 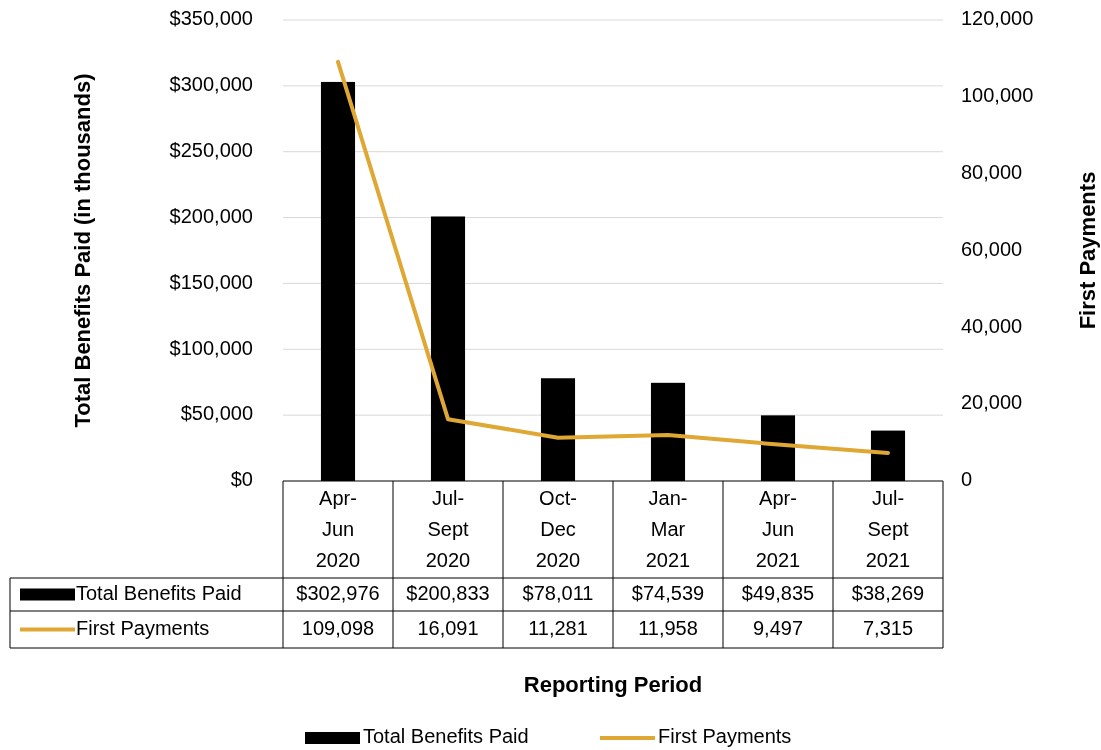 I want to click on x-axis-title: Reporting Period, so click(x=613, y=684).